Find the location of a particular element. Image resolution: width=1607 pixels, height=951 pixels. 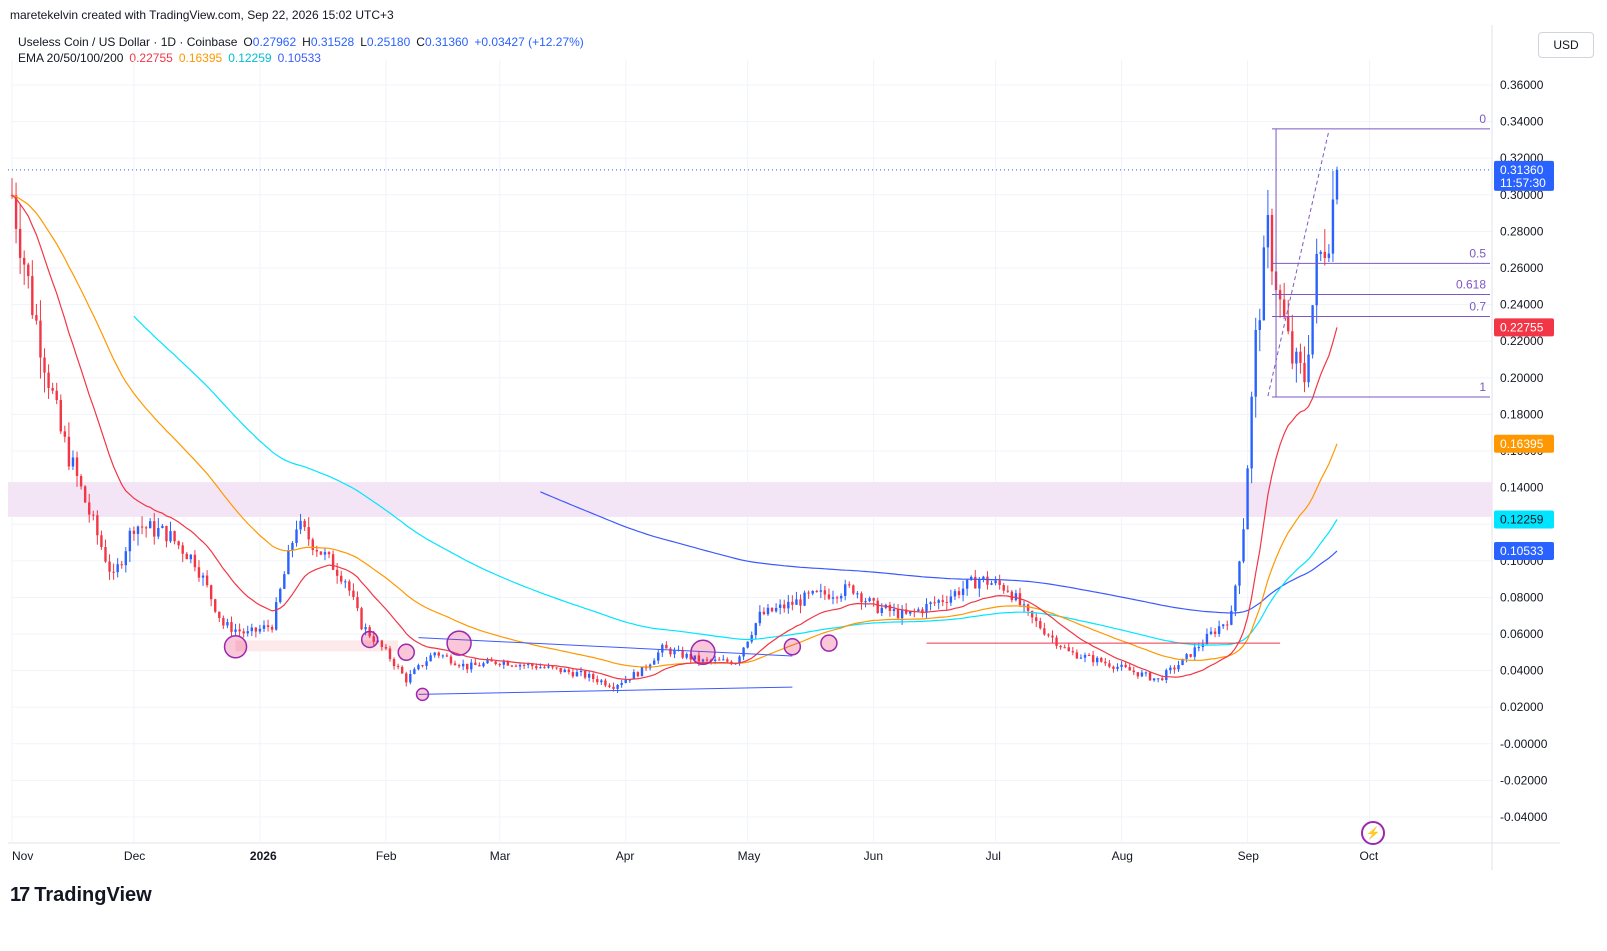

fib-level-label: 0.5 is located at coordinates (1477, 253).